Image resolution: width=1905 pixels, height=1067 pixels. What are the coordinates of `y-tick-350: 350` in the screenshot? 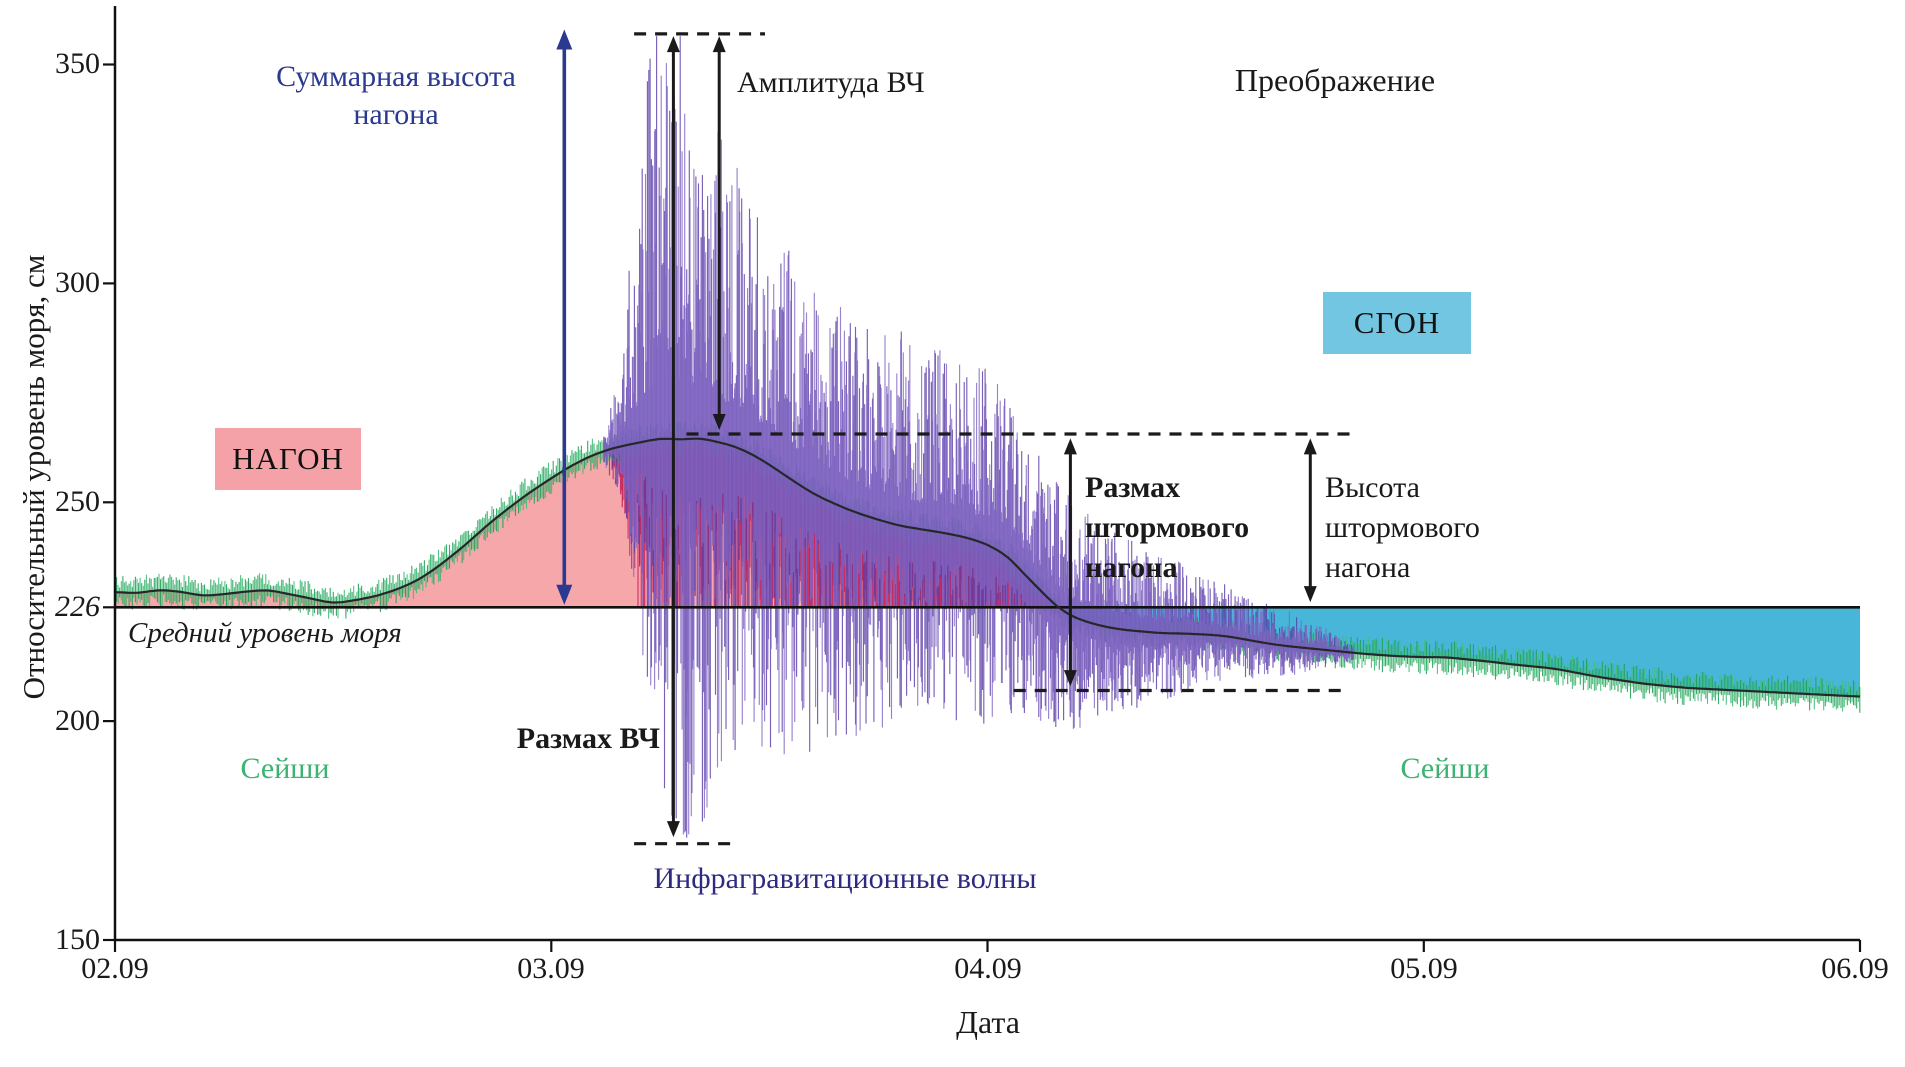 It's located at (77, 63).